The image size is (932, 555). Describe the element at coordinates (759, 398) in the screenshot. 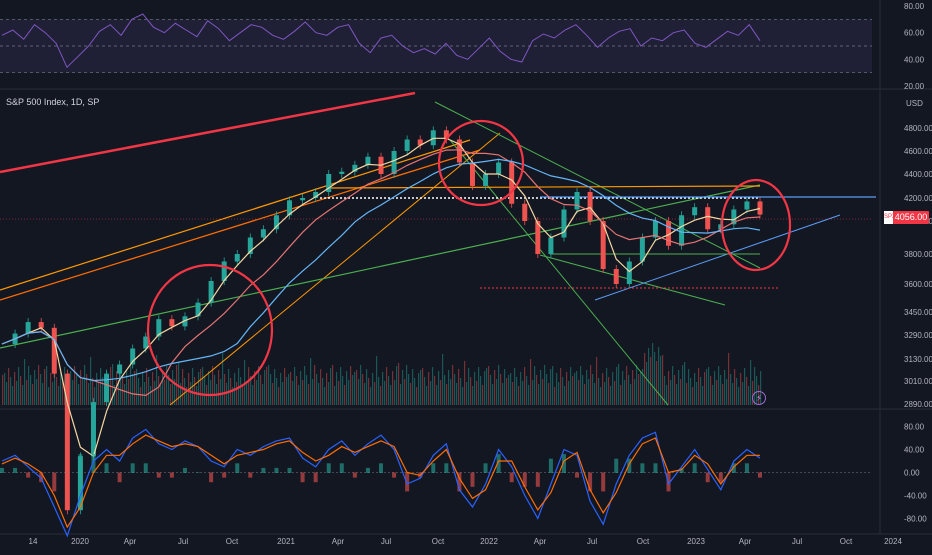

I see `bolt-icon: ⚡` at that location.